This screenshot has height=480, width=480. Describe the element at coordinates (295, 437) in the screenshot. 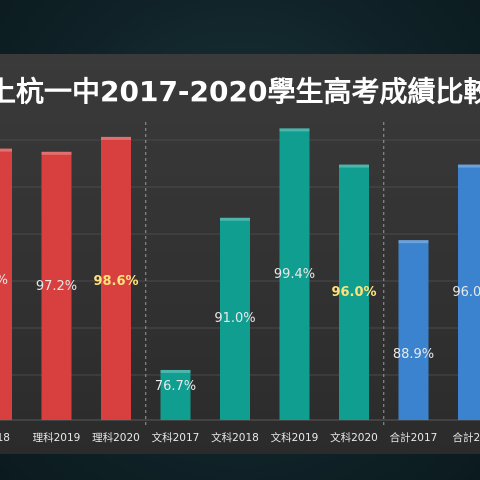

I see `x-tick-label: 文科2019` at that location.